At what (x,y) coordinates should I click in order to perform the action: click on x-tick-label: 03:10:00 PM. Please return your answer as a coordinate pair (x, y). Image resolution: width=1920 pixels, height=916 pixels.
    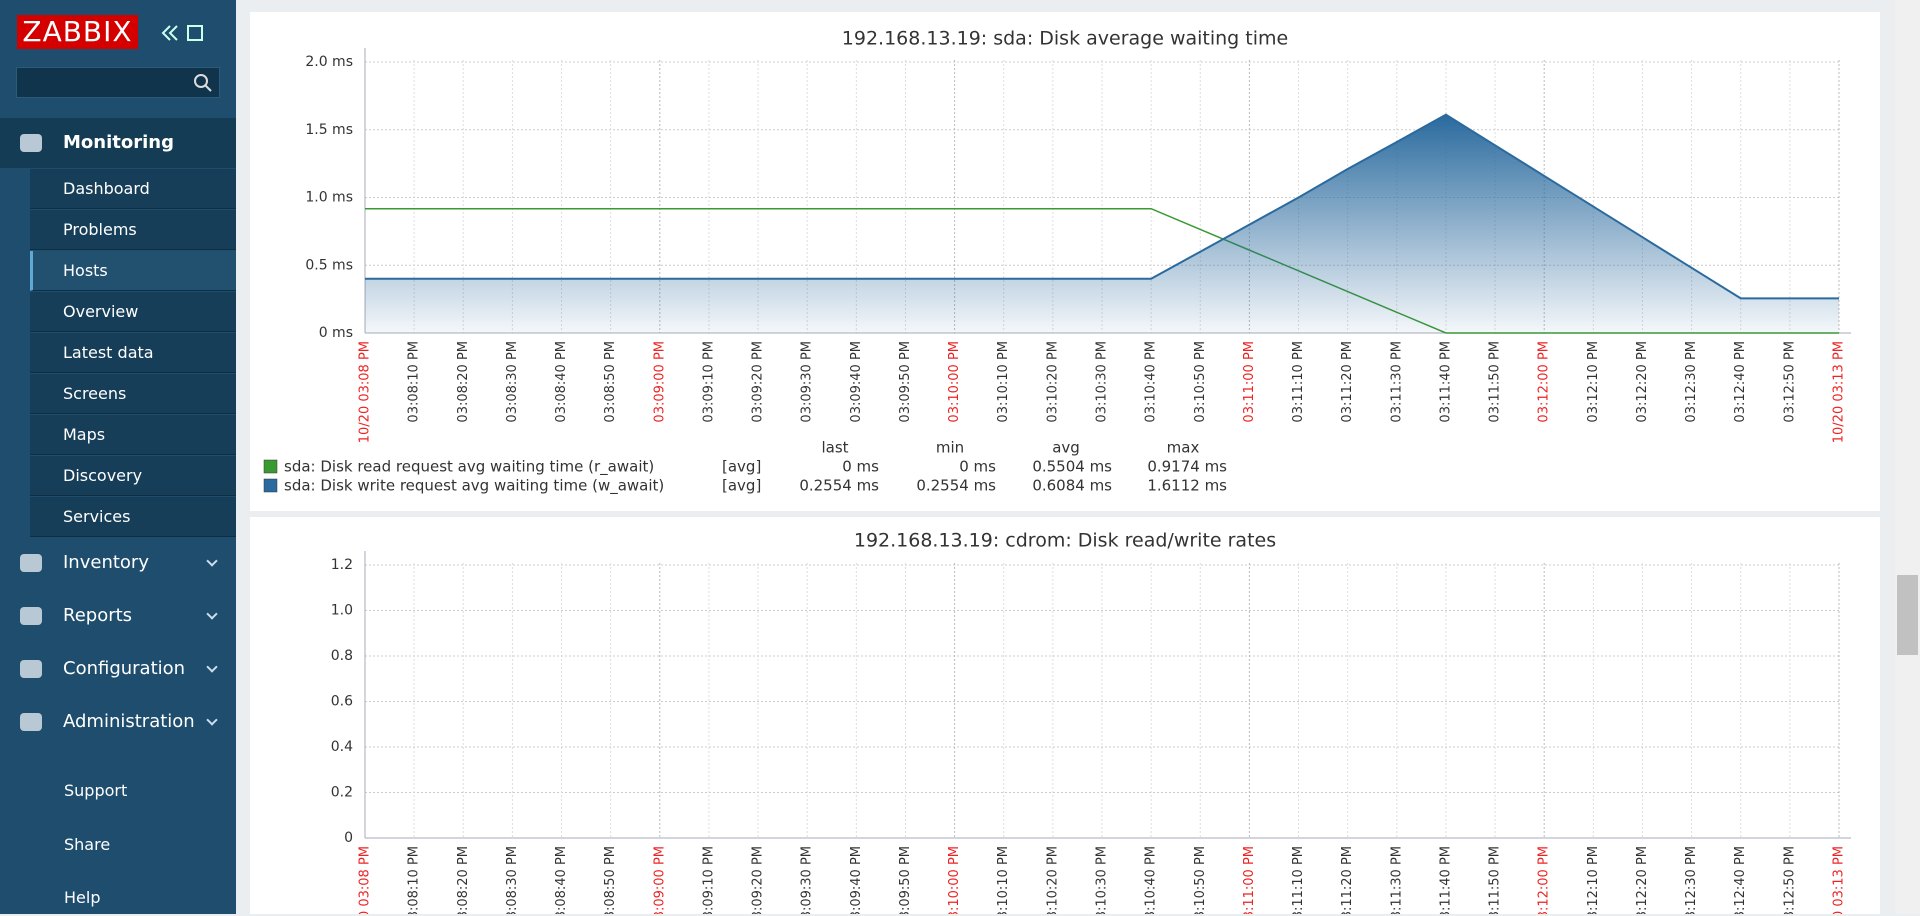
    Looking at the image, I should click on (954, 382).